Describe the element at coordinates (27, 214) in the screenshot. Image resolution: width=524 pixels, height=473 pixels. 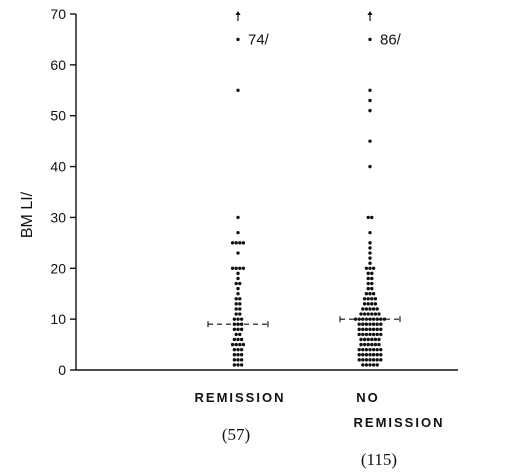
I see `y-axis-label: BM LI/` at that location.